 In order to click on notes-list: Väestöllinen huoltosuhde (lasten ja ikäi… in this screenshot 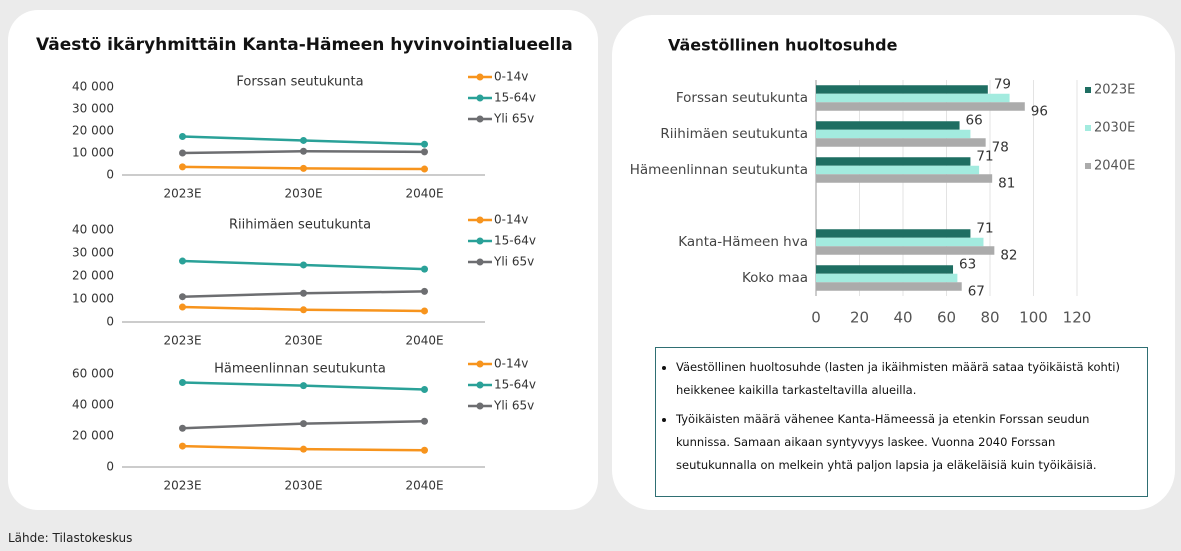, I will do `click(901, 416)`.